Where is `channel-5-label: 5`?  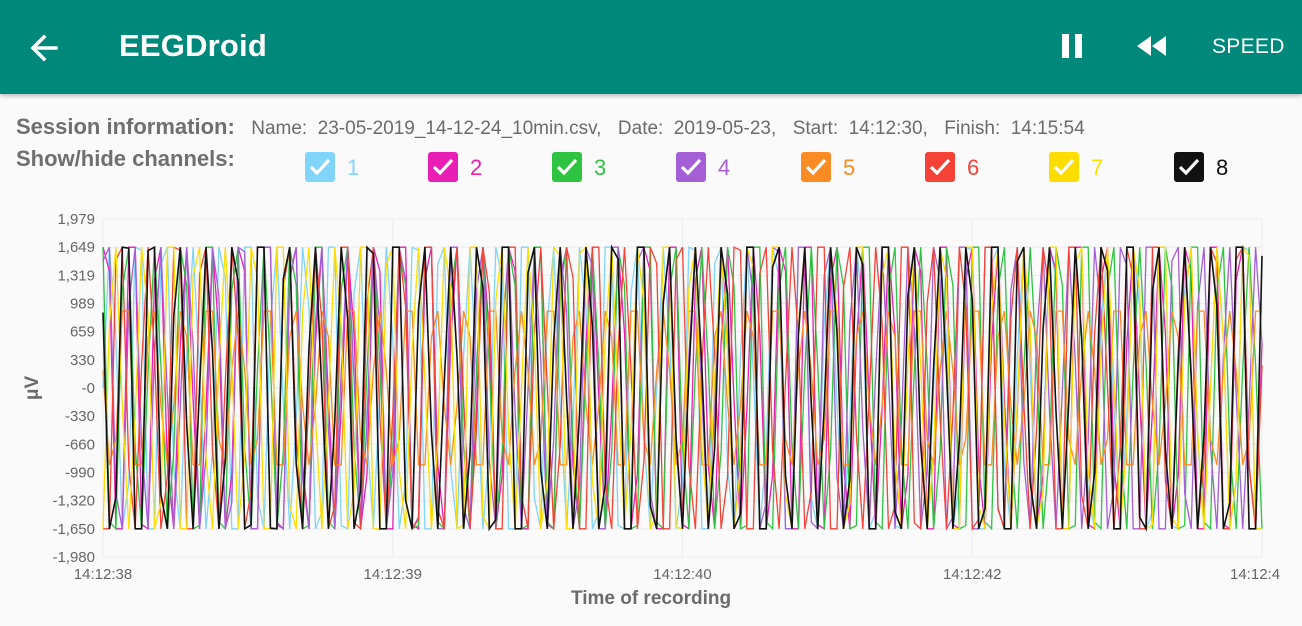 channel-5-label: 5 is located at coordinates (849, 167).